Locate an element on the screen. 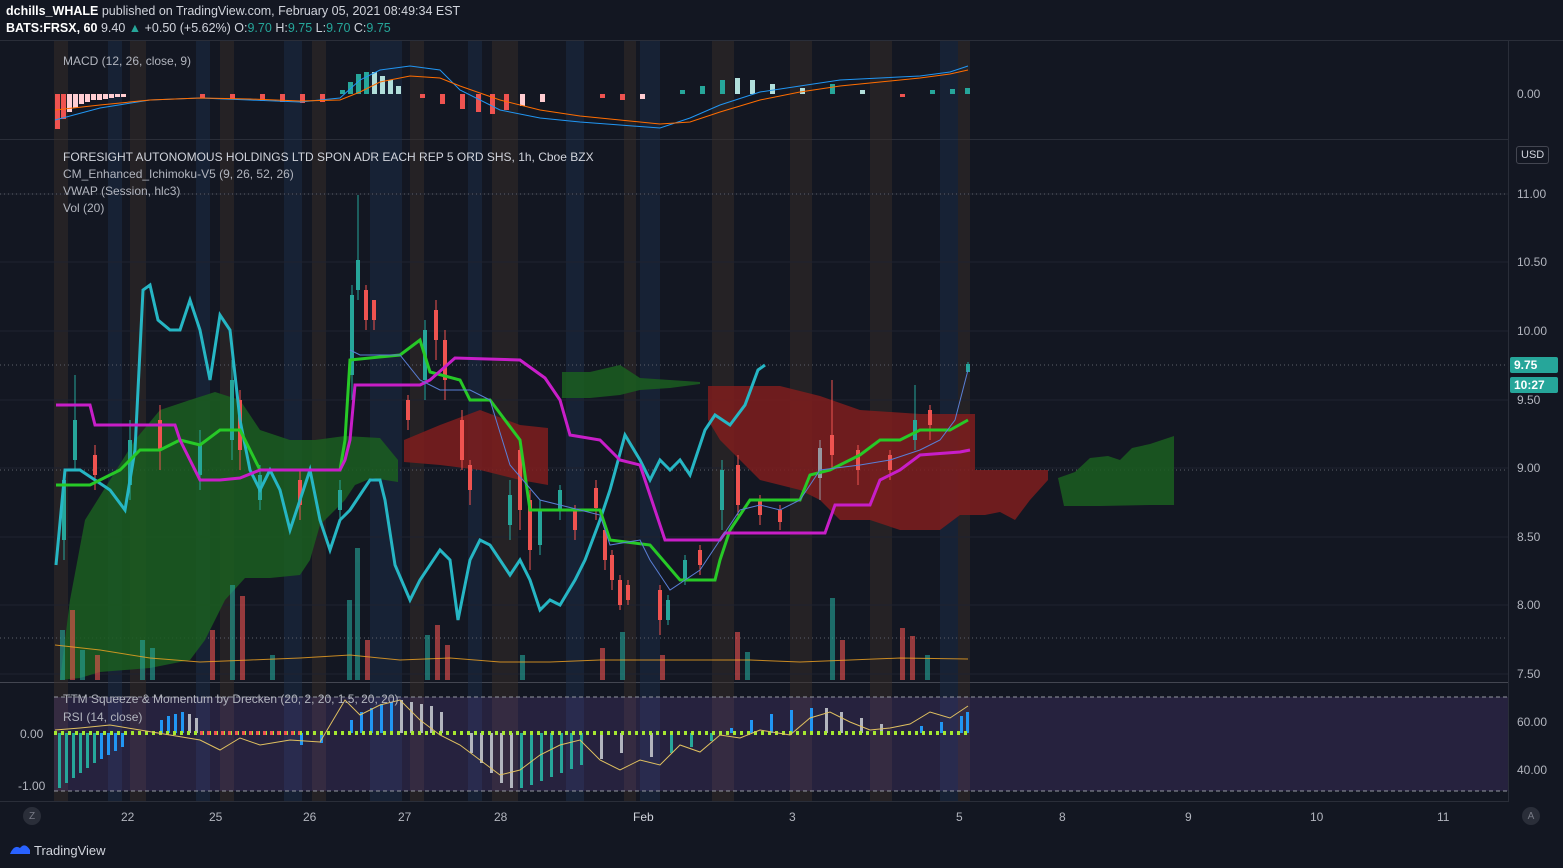 This screenshot has width=1563, height=868. up-arrow-icon: ▲ is located at coordinates (135, 28).